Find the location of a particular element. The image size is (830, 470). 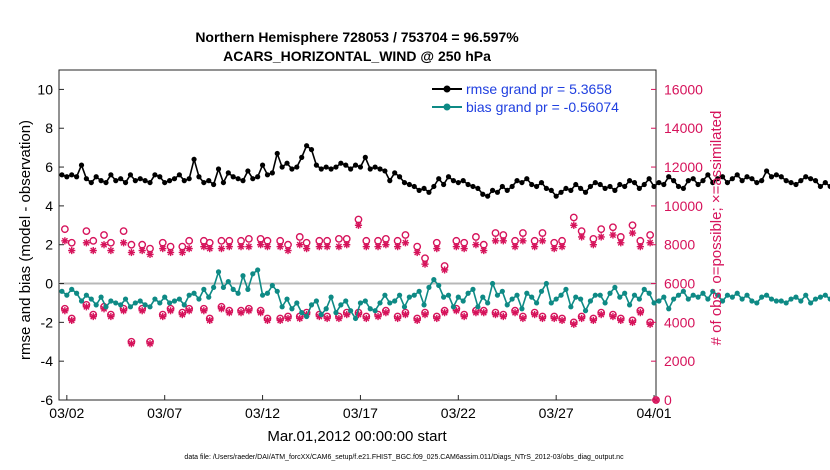

y-right-tick-label: 16000 is located at coordinates (683, 89).